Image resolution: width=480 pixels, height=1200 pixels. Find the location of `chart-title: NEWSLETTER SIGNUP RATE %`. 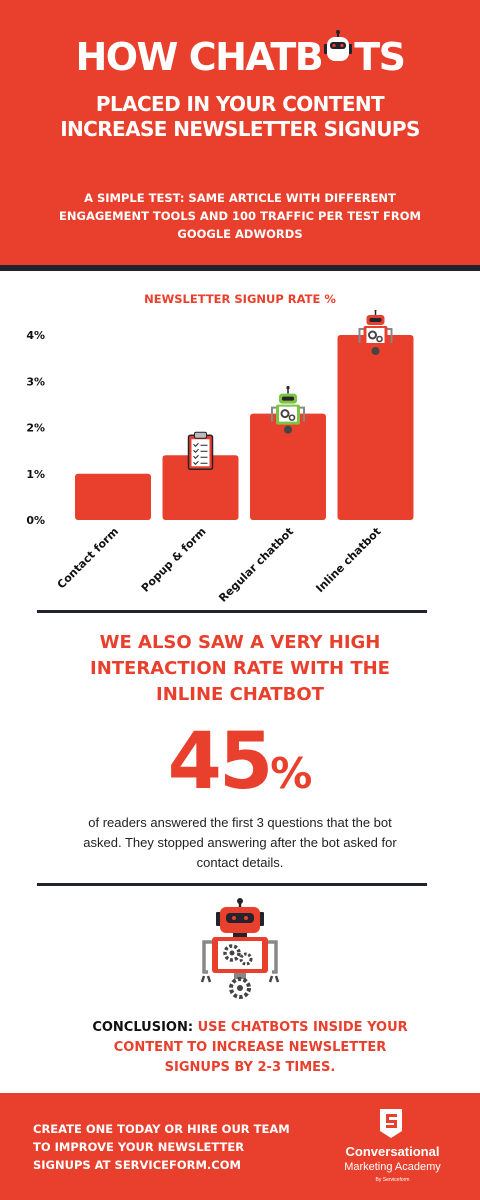

chart-title: NEWSLETTER SIGNUP RATE % is located at coordinates (240, 299).